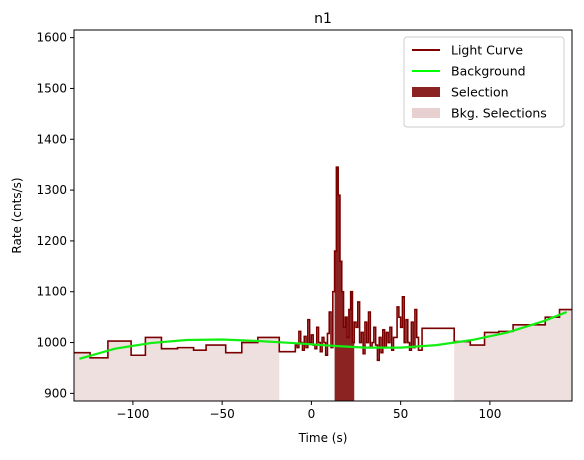  I want to click on y-tick-label: 1600, so click(51, 38).